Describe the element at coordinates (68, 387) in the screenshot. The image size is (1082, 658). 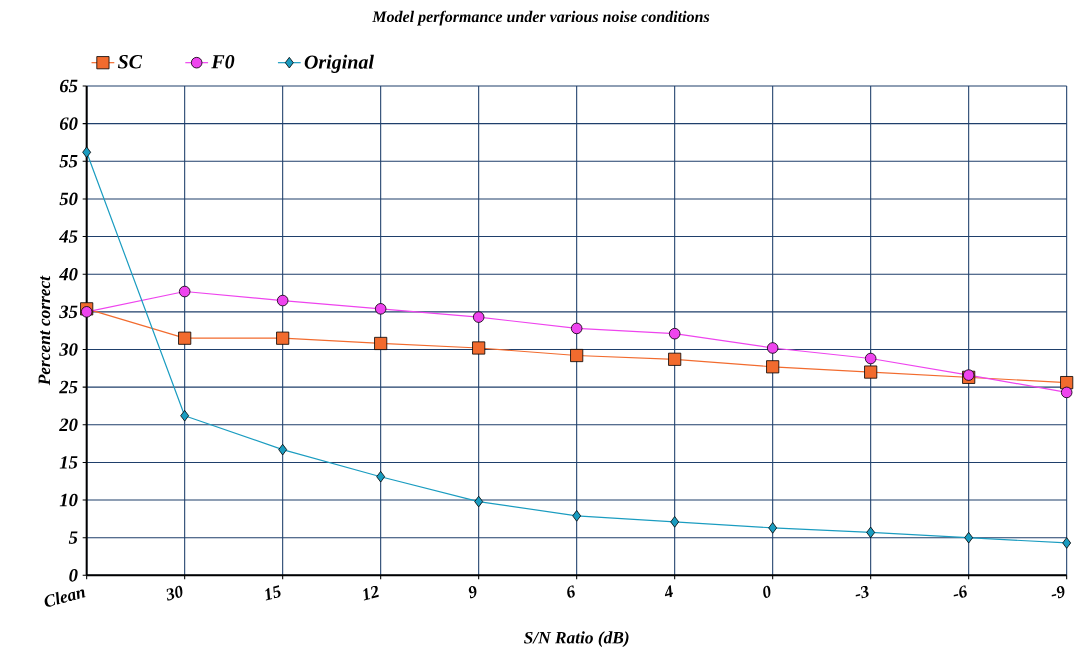
I see `y-tick-label: 25` at that location.